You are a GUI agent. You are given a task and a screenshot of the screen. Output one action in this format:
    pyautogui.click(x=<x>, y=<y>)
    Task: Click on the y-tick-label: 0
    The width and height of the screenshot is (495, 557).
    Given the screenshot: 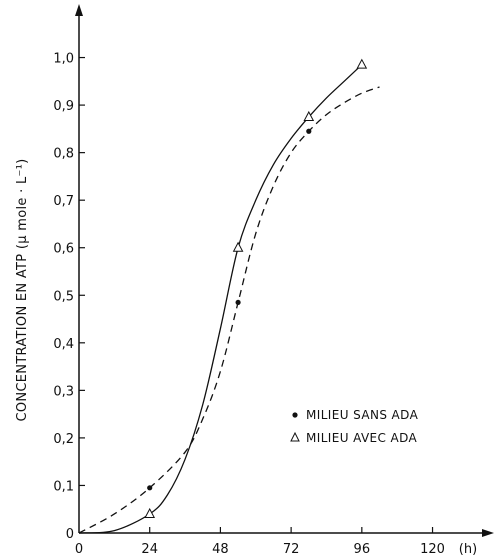 What is the action you would take?
    pyautogui.click(x=70, y=534)
    